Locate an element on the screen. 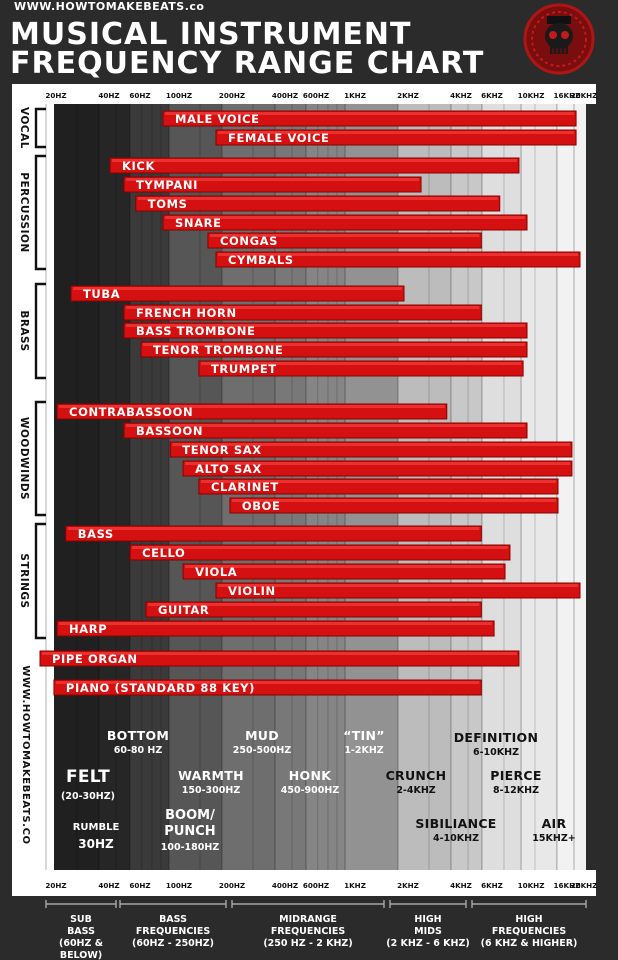 Image resolution: width=618 pixels, height=960 pixels. skull-logo-icon is located at coordinates (559, 39).